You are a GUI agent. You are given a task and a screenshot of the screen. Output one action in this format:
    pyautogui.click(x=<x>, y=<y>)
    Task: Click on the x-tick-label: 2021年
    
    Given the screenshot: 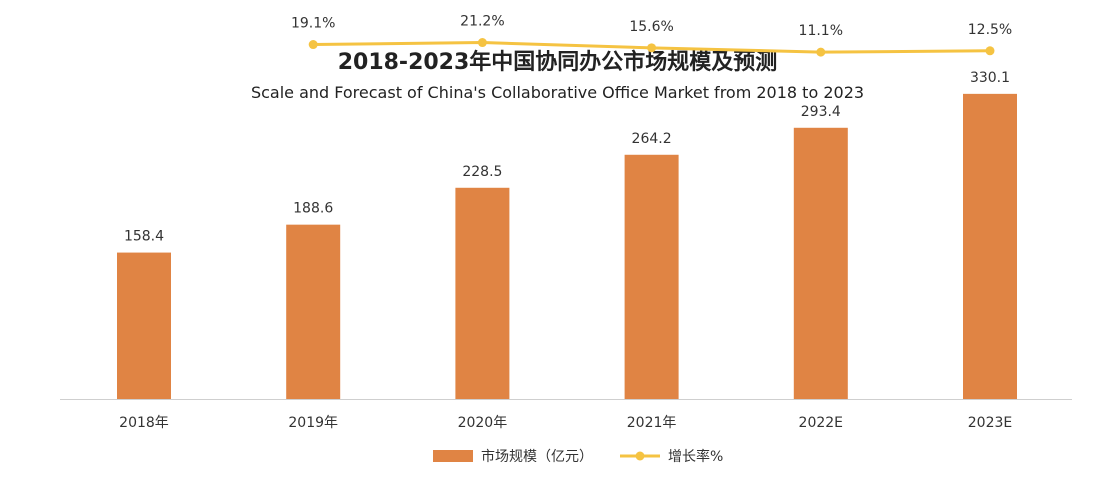 What is the action you would take?
    pyautogui.click(x=652, y=423)
    